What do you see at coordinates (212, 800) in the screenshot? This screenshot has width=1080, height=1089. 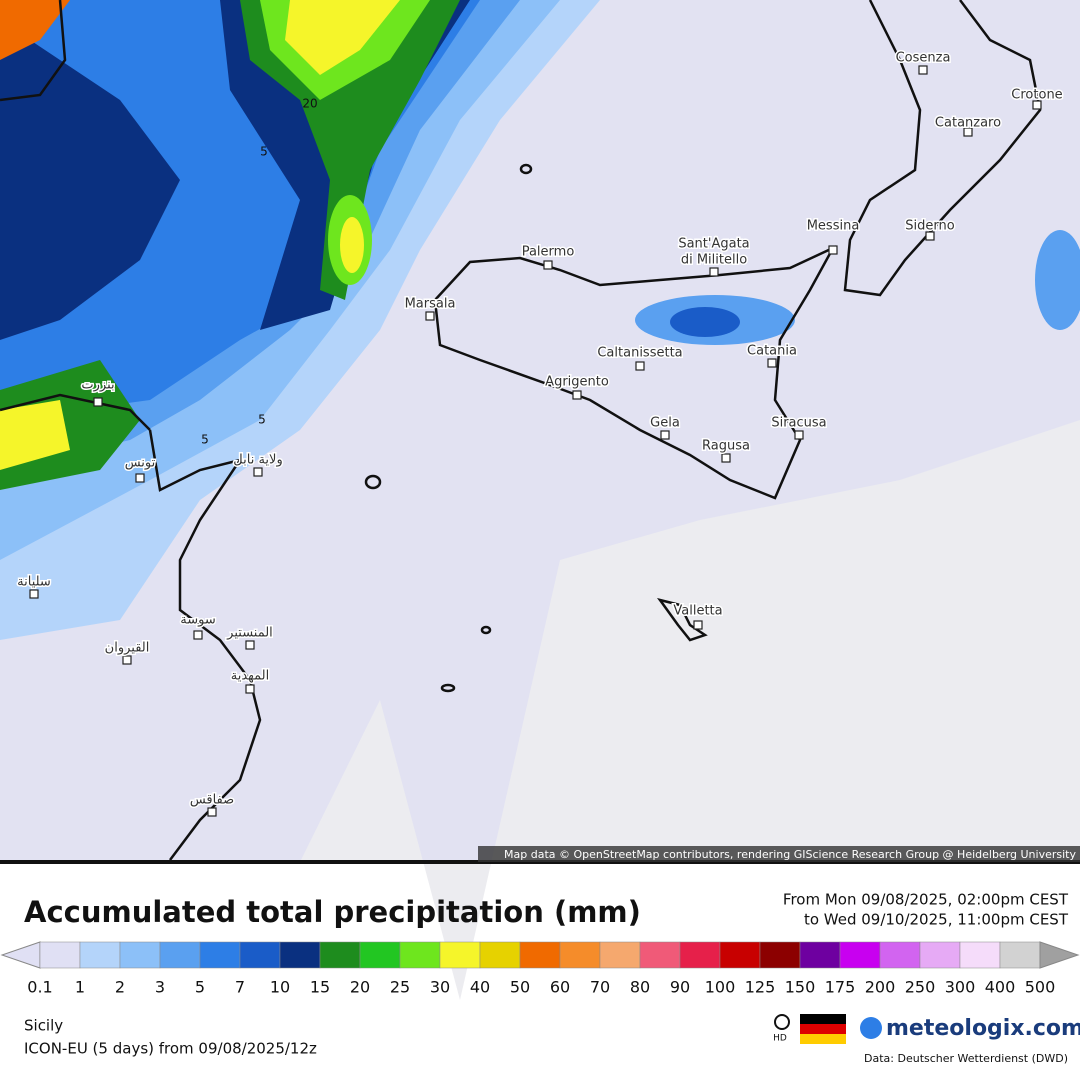 I see `city-label: صفاقس` at bounding box center [212, 800].